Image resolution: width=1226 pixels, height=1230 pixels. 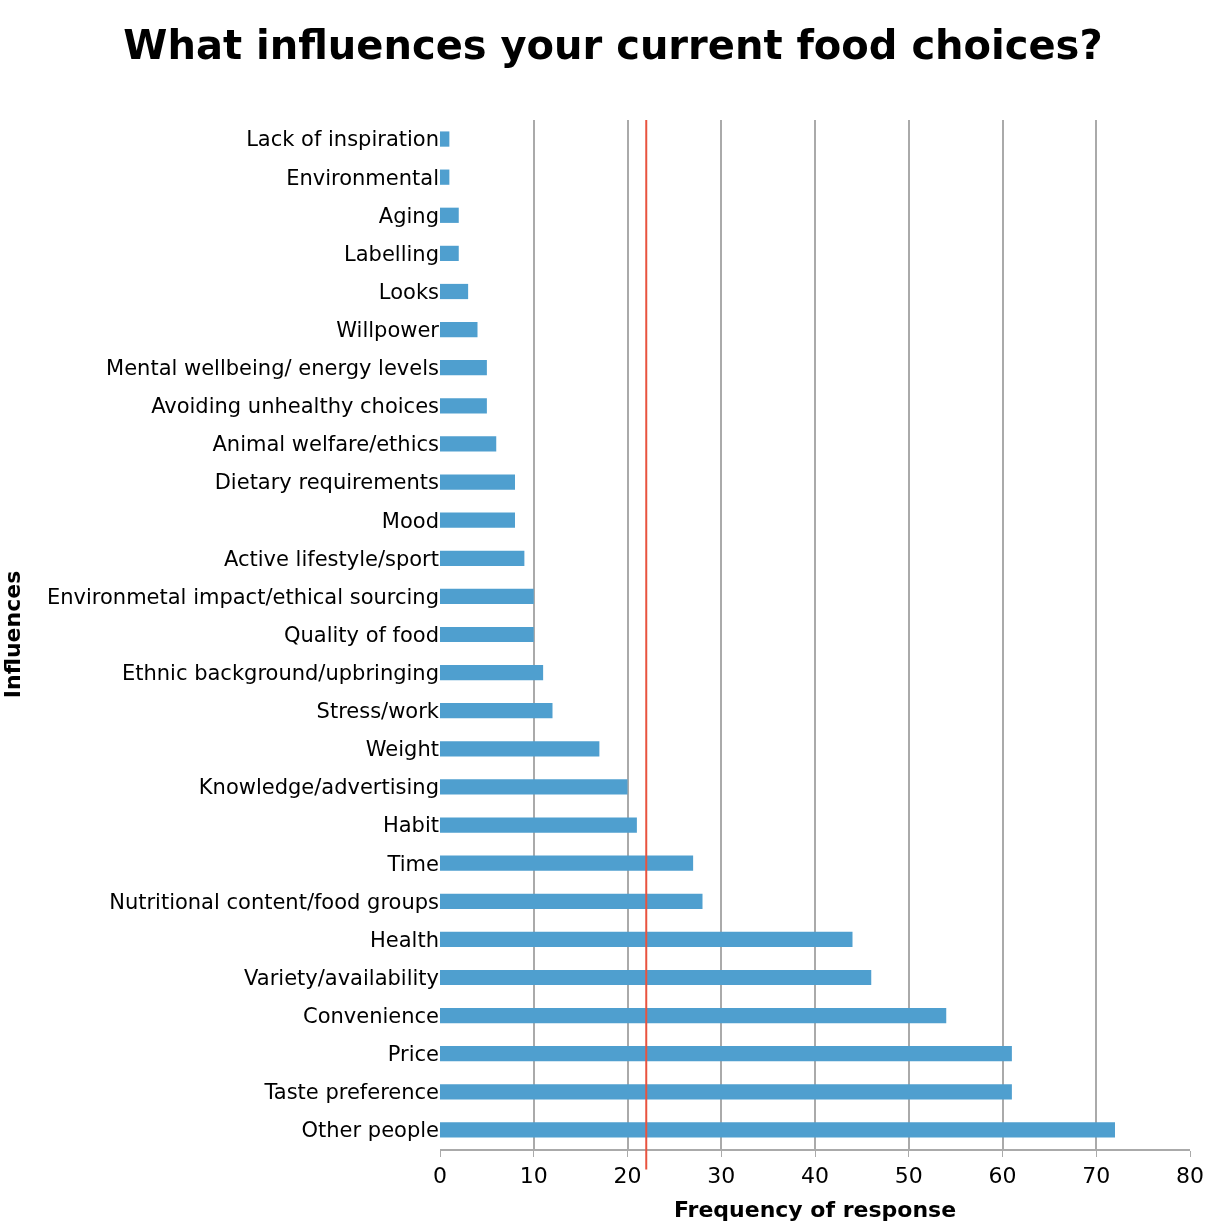 What do you see at coordinates (361, 634) in the screenshot?
I see `y-tick-label: Quality of food` at bounding box center [361, 634].